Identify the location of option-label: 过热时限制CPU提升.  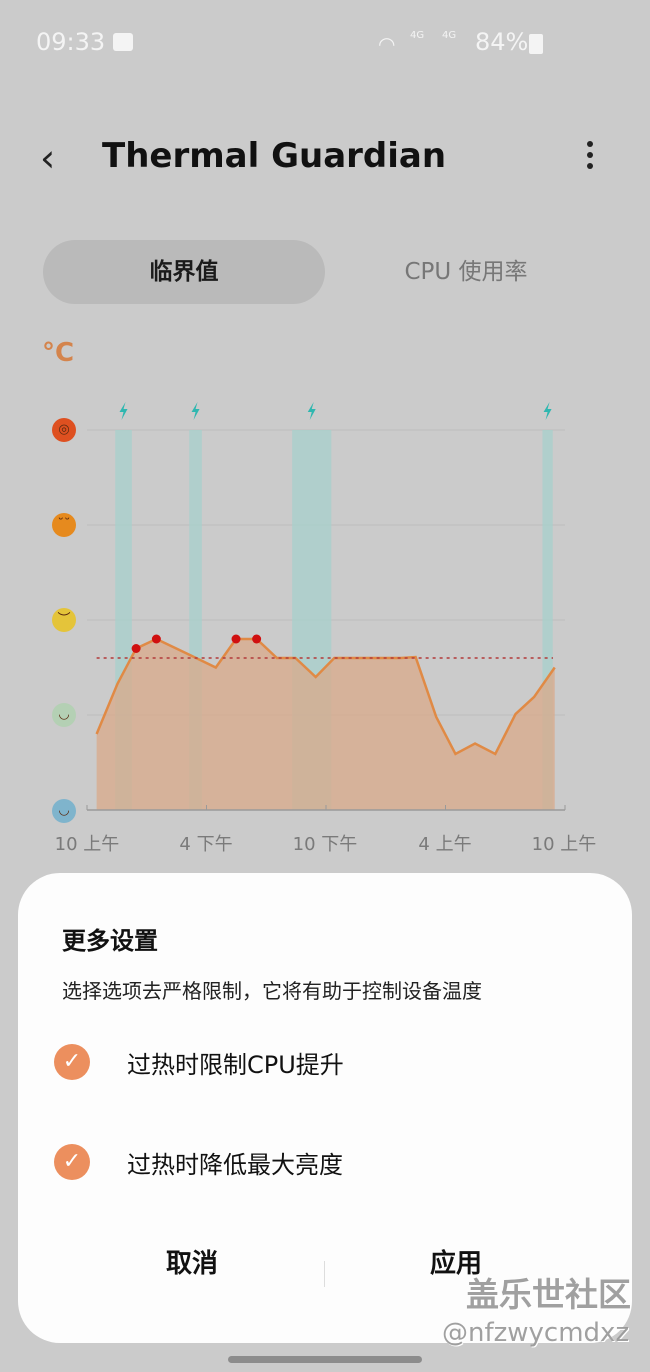
(235, 1065).